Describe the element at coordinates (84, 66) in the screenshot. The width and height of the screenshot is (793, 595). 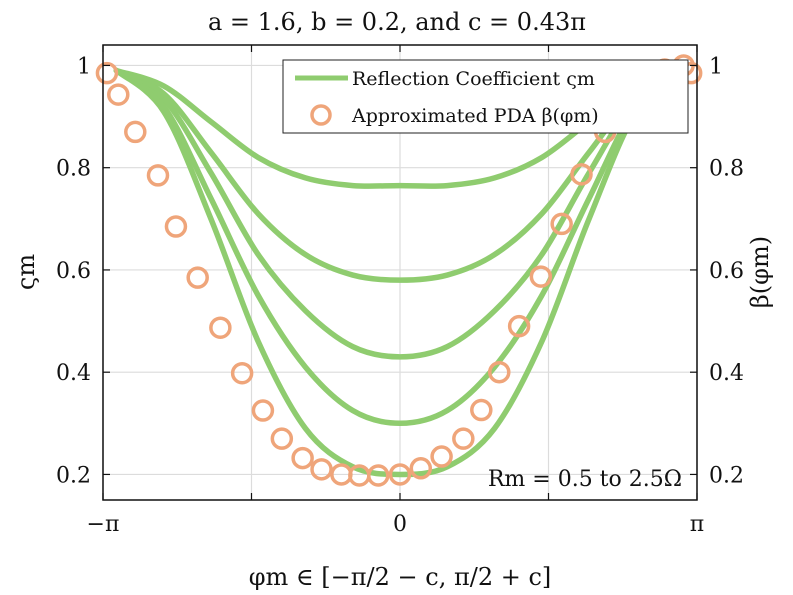
I see `y-tick-label: 1` at that location.